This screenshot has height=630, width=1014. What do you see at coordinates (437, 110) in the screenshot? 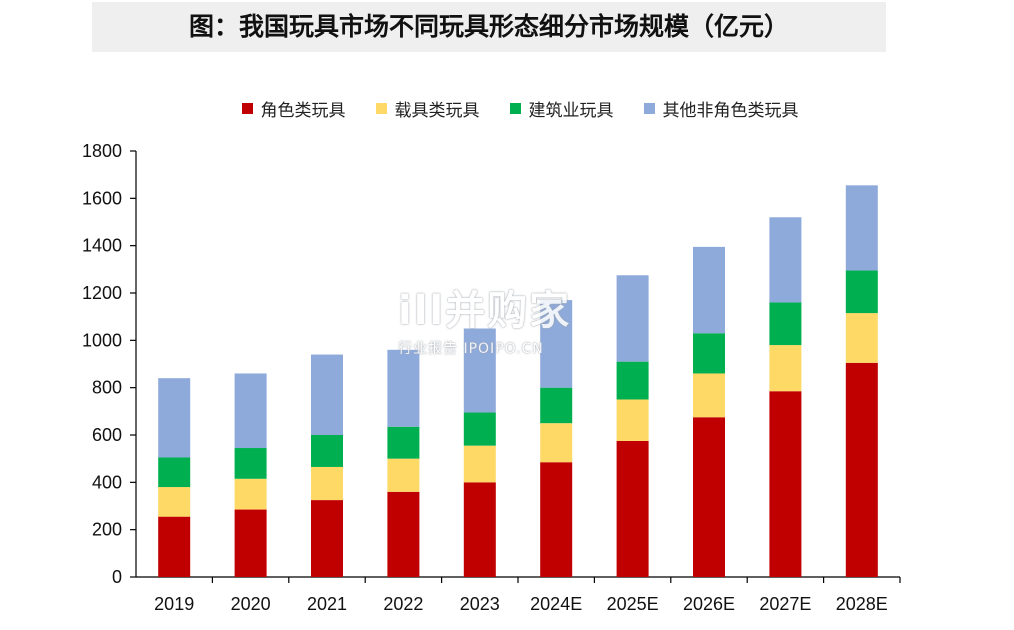
I see `legend-label: 载具类玩具` at bounding box center [437, 110].